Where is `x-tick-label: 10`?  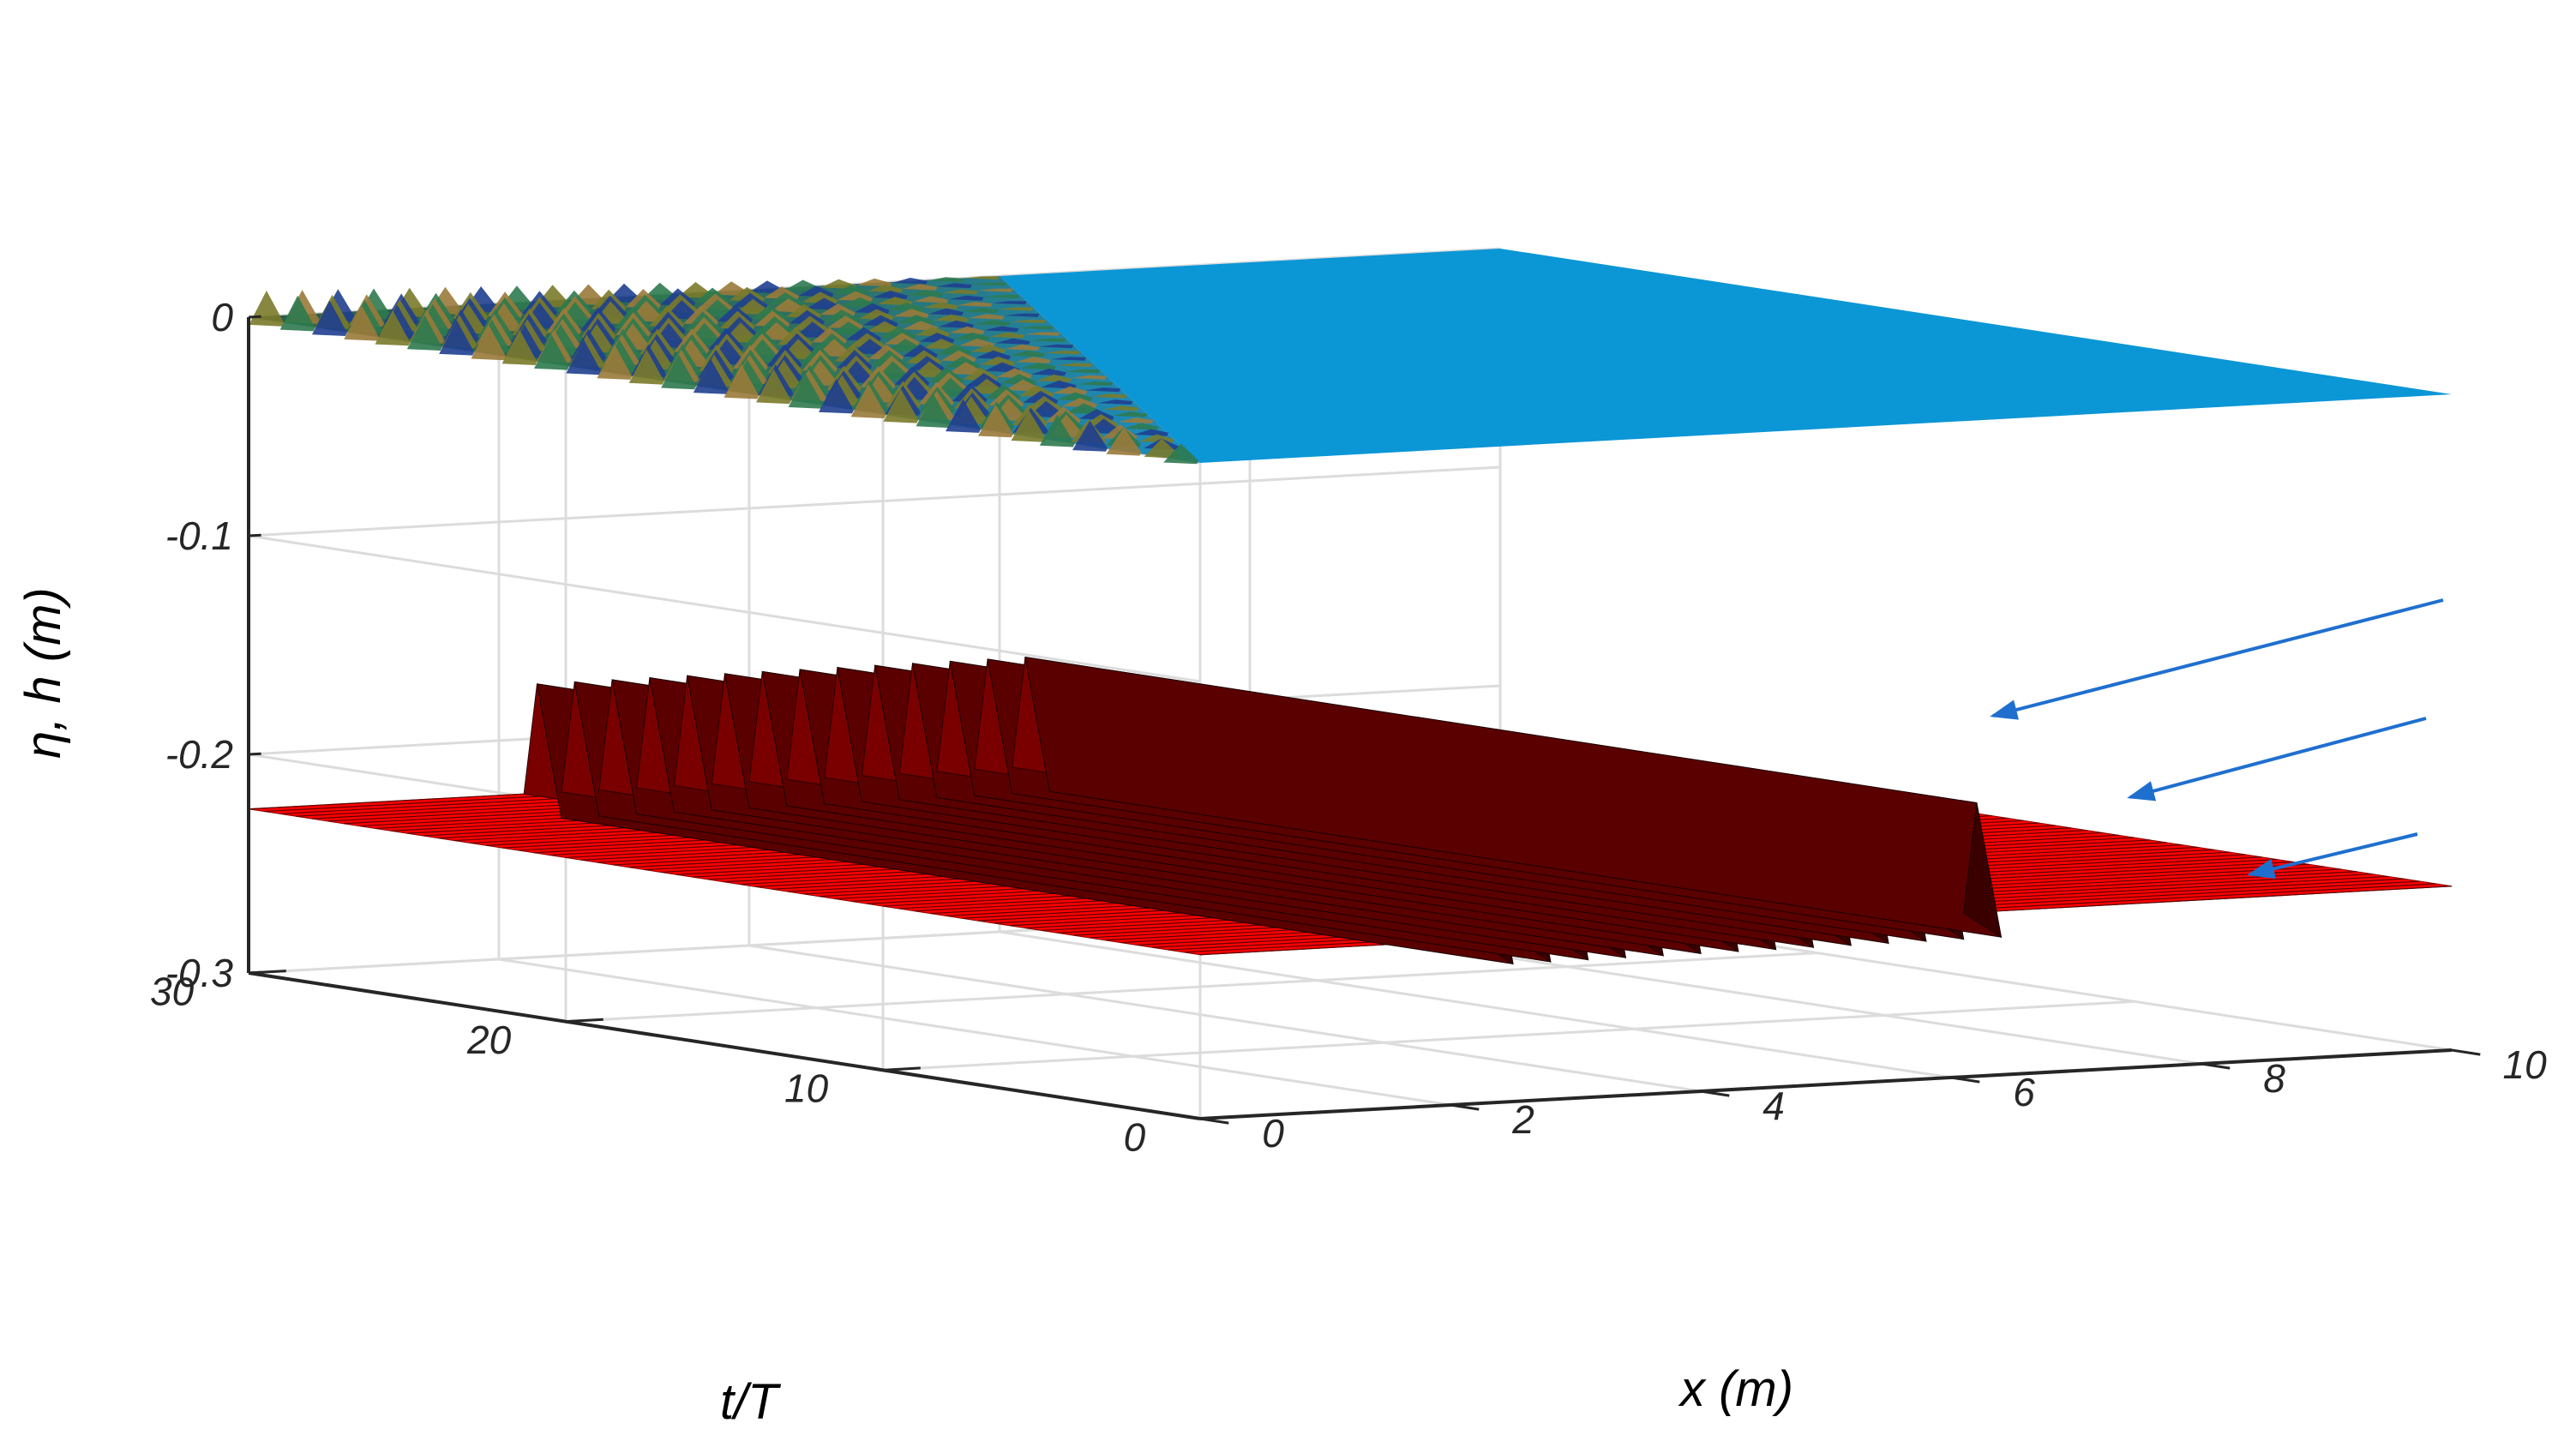
x-tick-label: 10 is located at coordinates (2525, 1064).